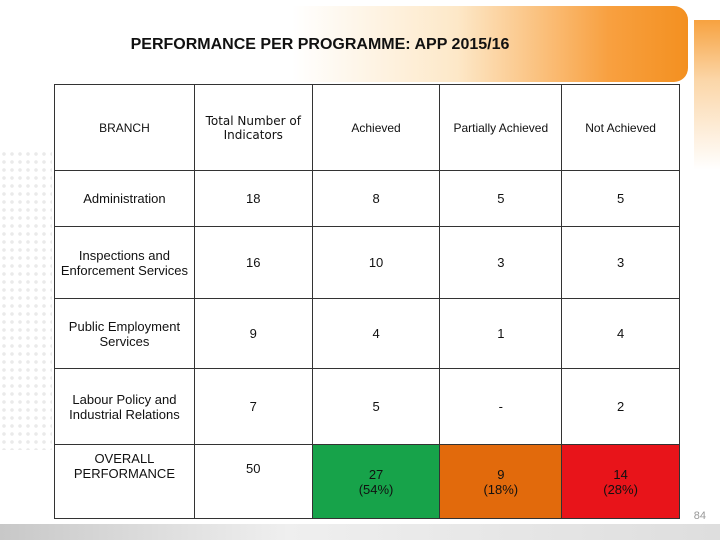  I want to click on header-total-indicators: Total Number of Indicators, so click(253, 127).